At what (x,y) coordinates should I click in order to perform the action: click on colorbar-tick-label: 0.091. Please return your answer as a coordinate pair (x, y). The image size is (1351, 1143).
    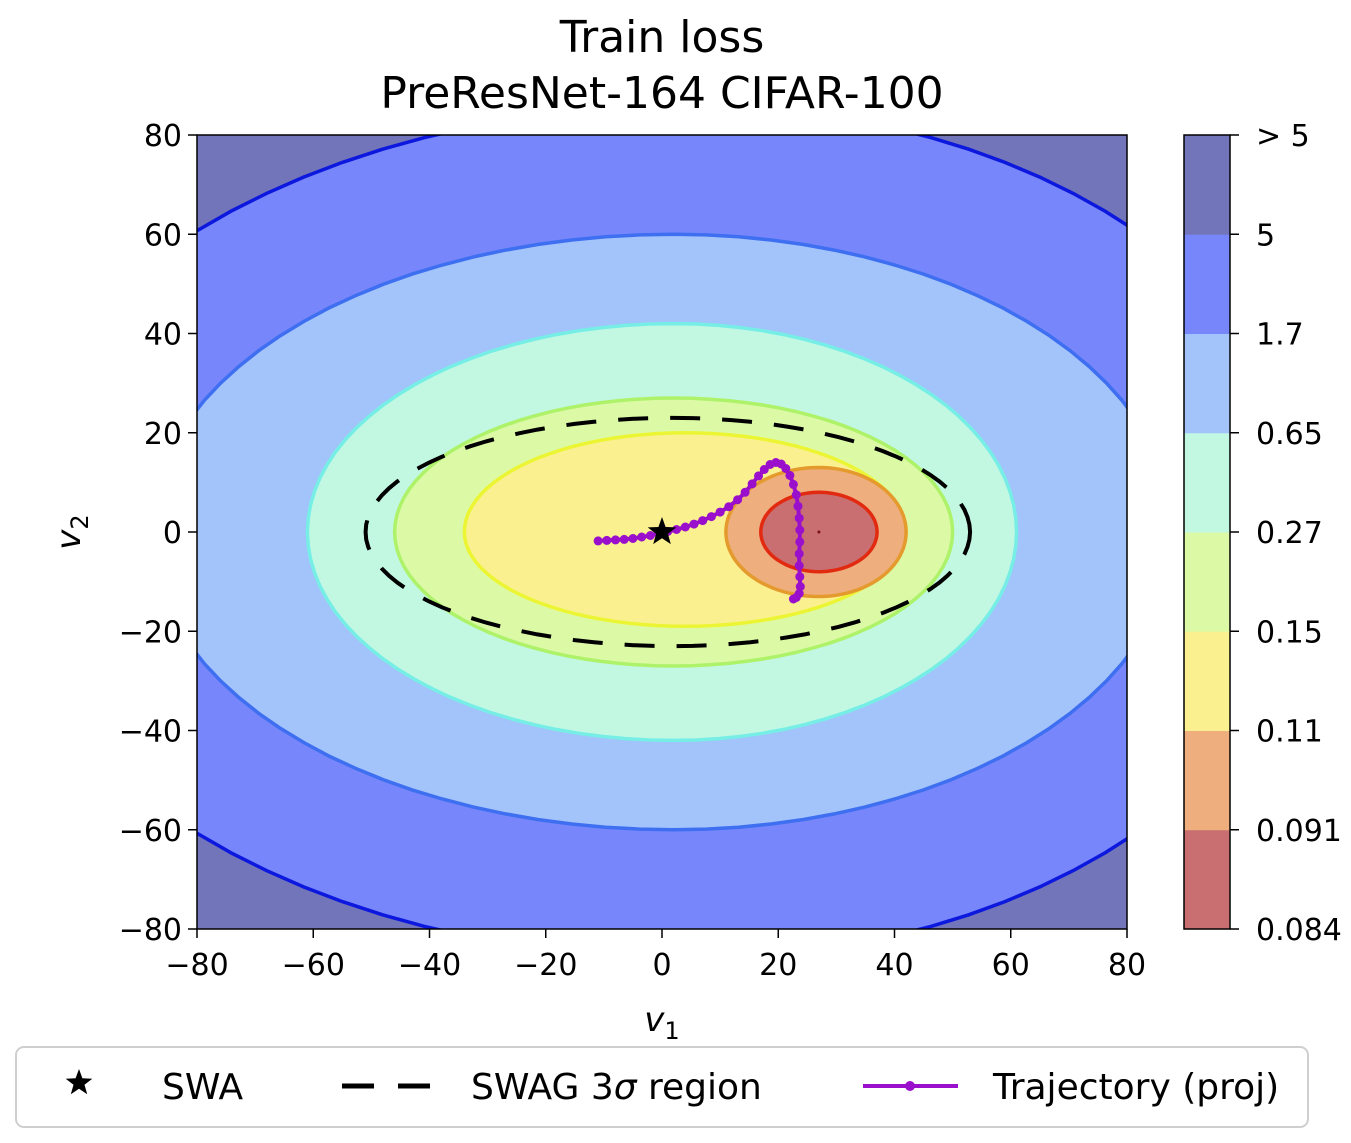
    Looking at the image, I should click on (1299, 831).